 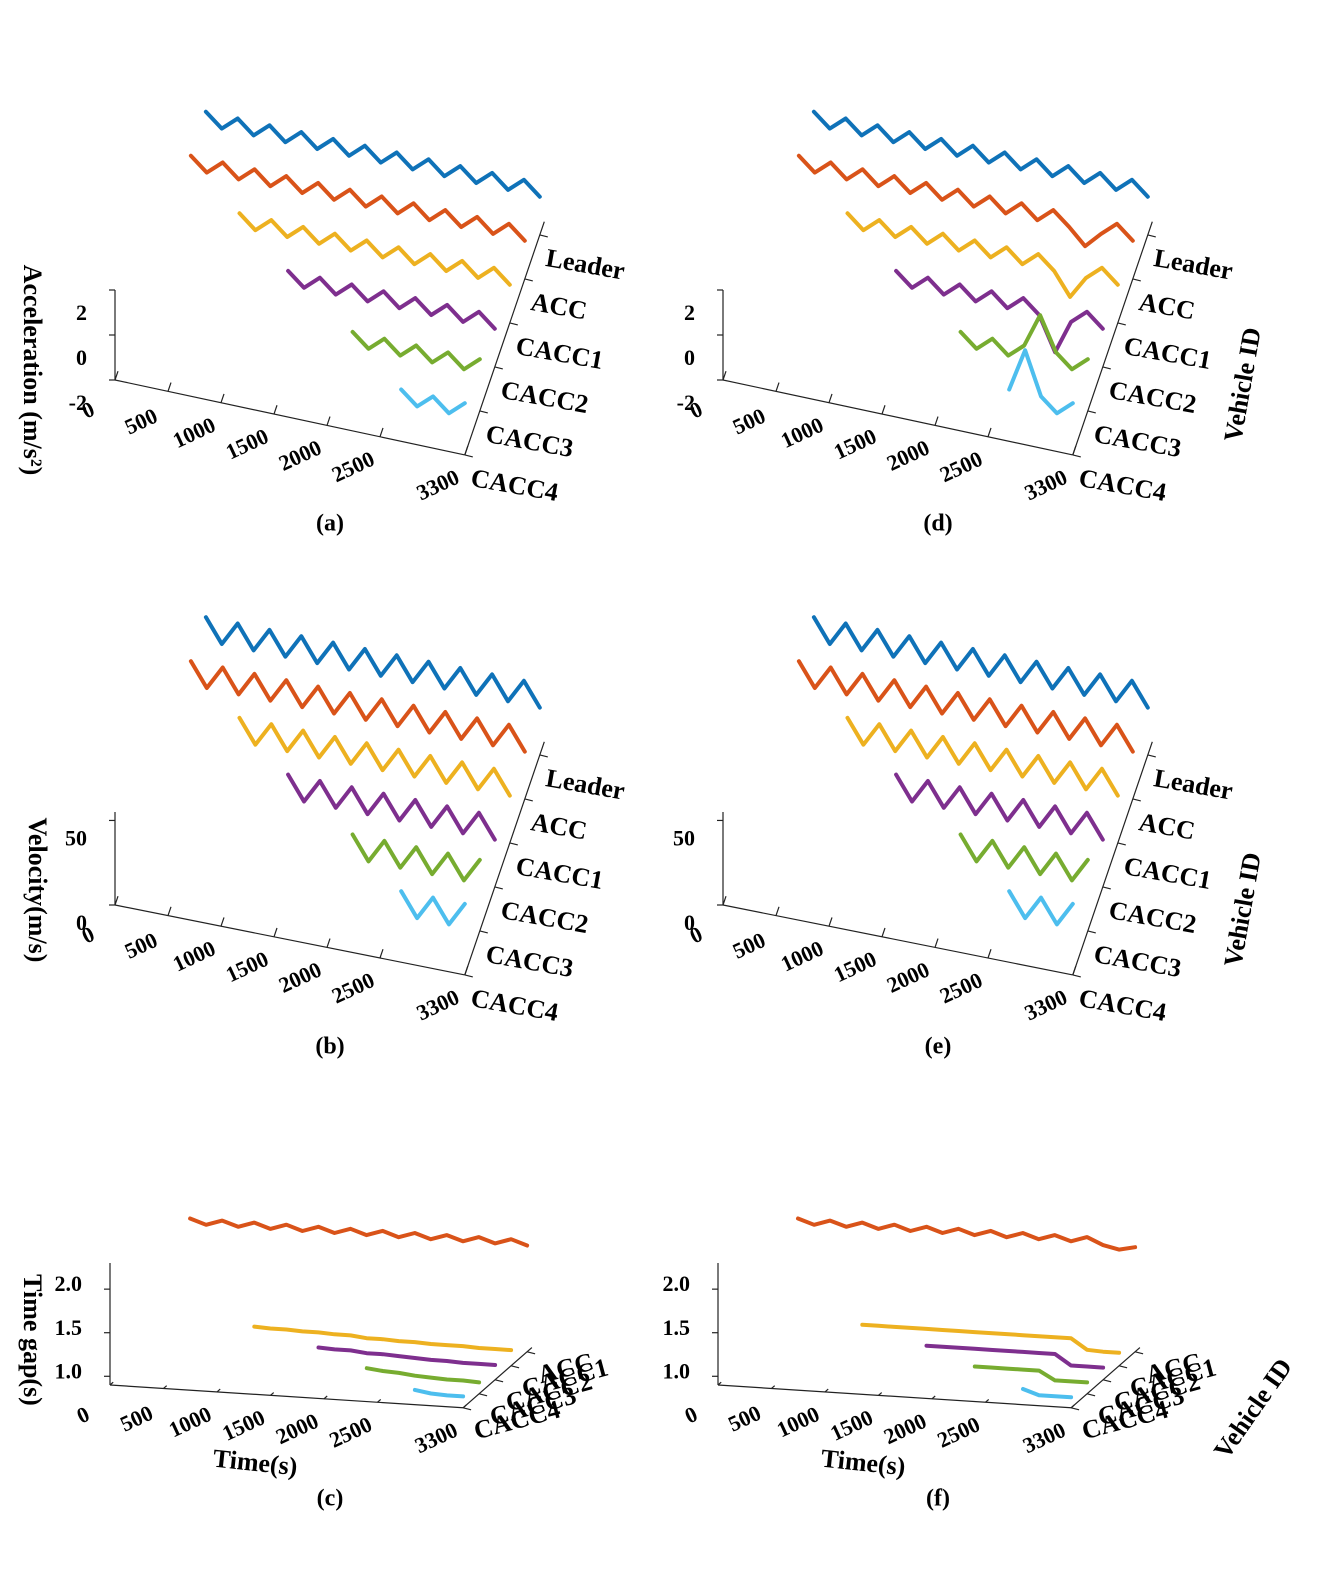 I want to click on caption: (a), so click(x=330, y=524).